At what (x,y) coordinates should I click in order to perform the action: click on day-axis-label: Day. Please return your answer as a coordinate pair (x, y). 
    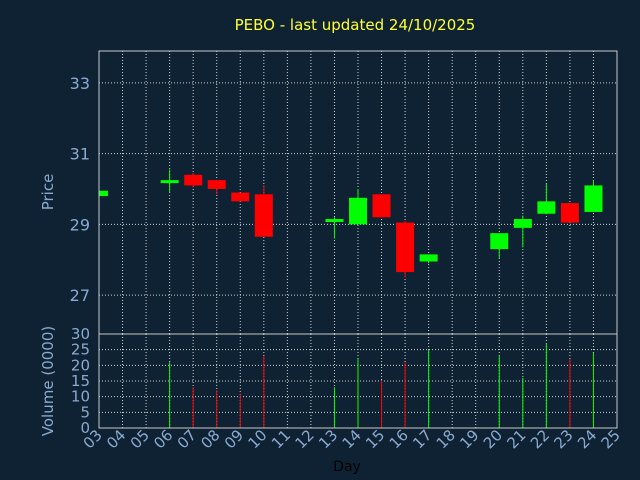
    Looking at the image, I should click on (347, 467).